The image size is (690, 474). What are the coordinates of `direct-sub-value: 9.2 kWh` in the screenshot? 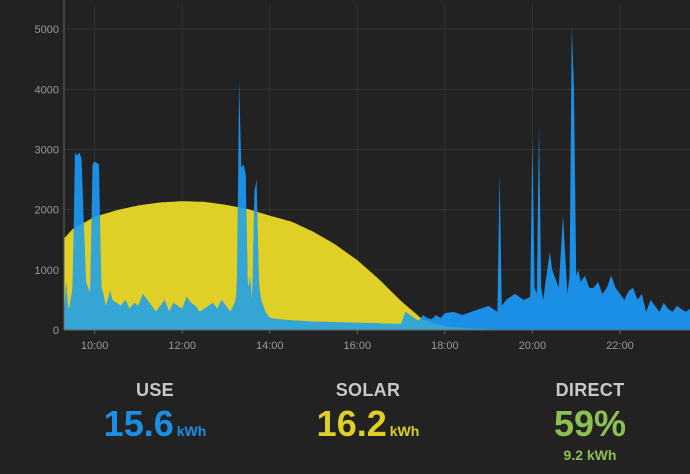 It's located at (590, 455).